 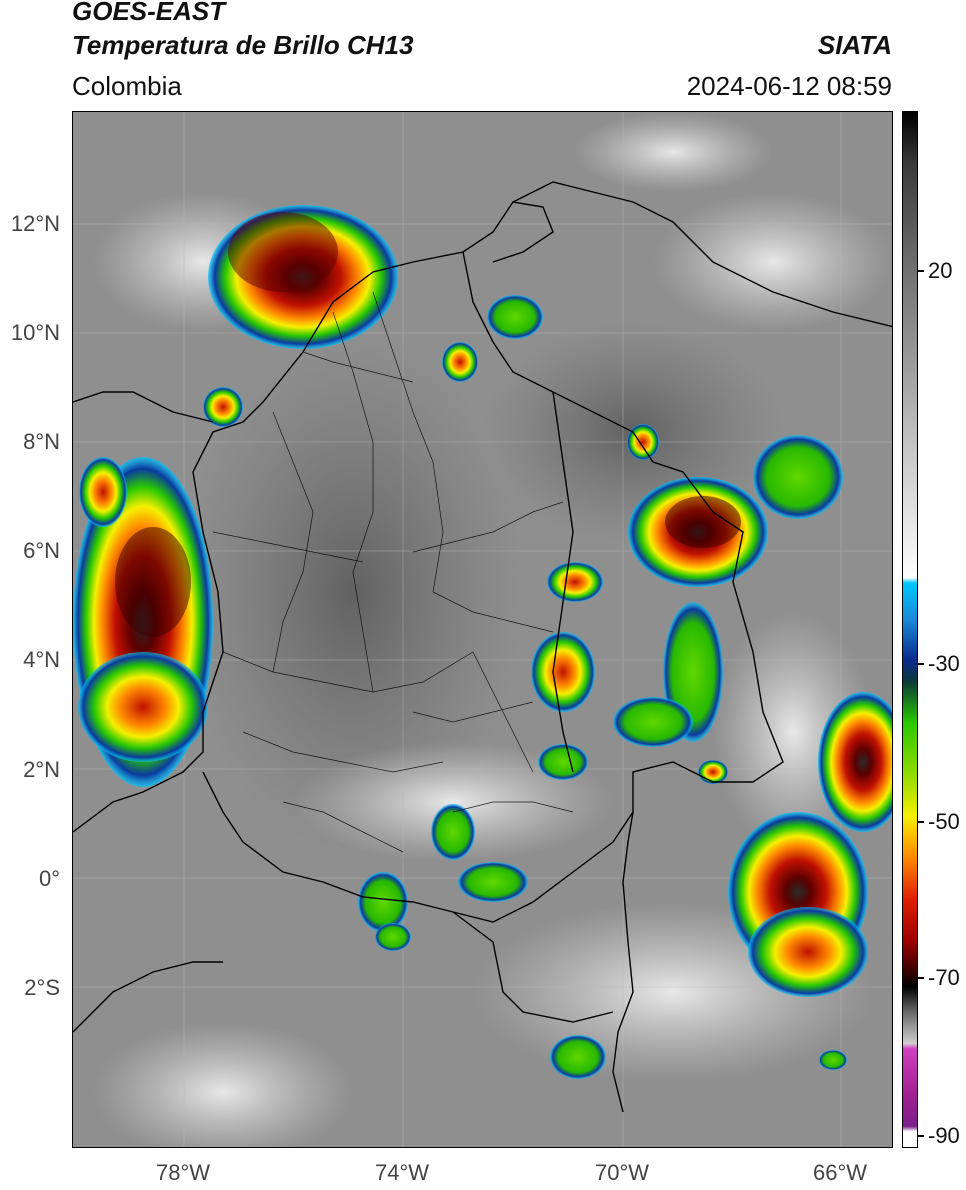 What do you see at coordinates (35, 223) in the screenshot?
I see `lat-label-12n: 12°N` at bounding box center [35, 223].